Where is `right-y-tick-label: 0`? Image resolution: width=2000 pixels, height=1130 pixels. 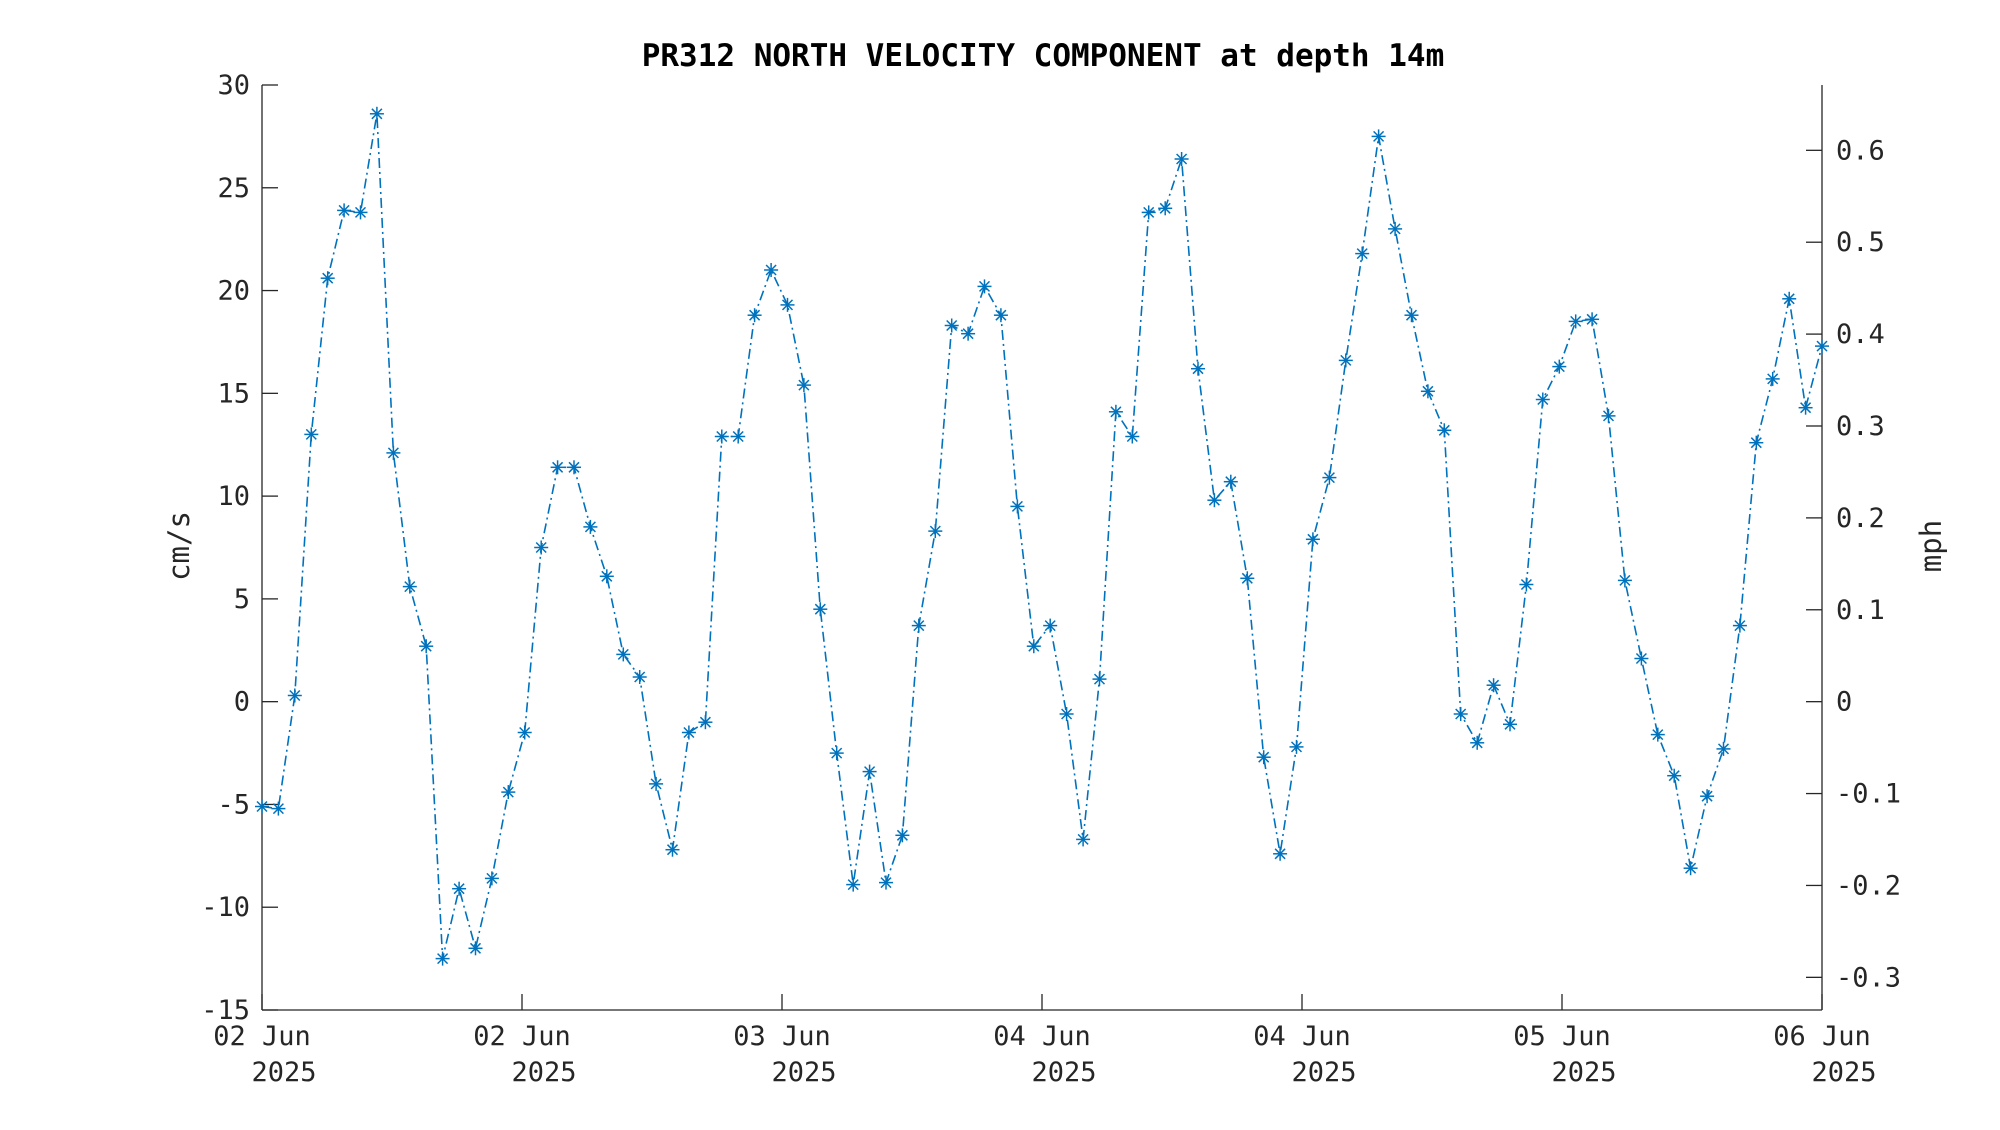
right-y-tick-label: 0 is located at coordinates (1844, 702).